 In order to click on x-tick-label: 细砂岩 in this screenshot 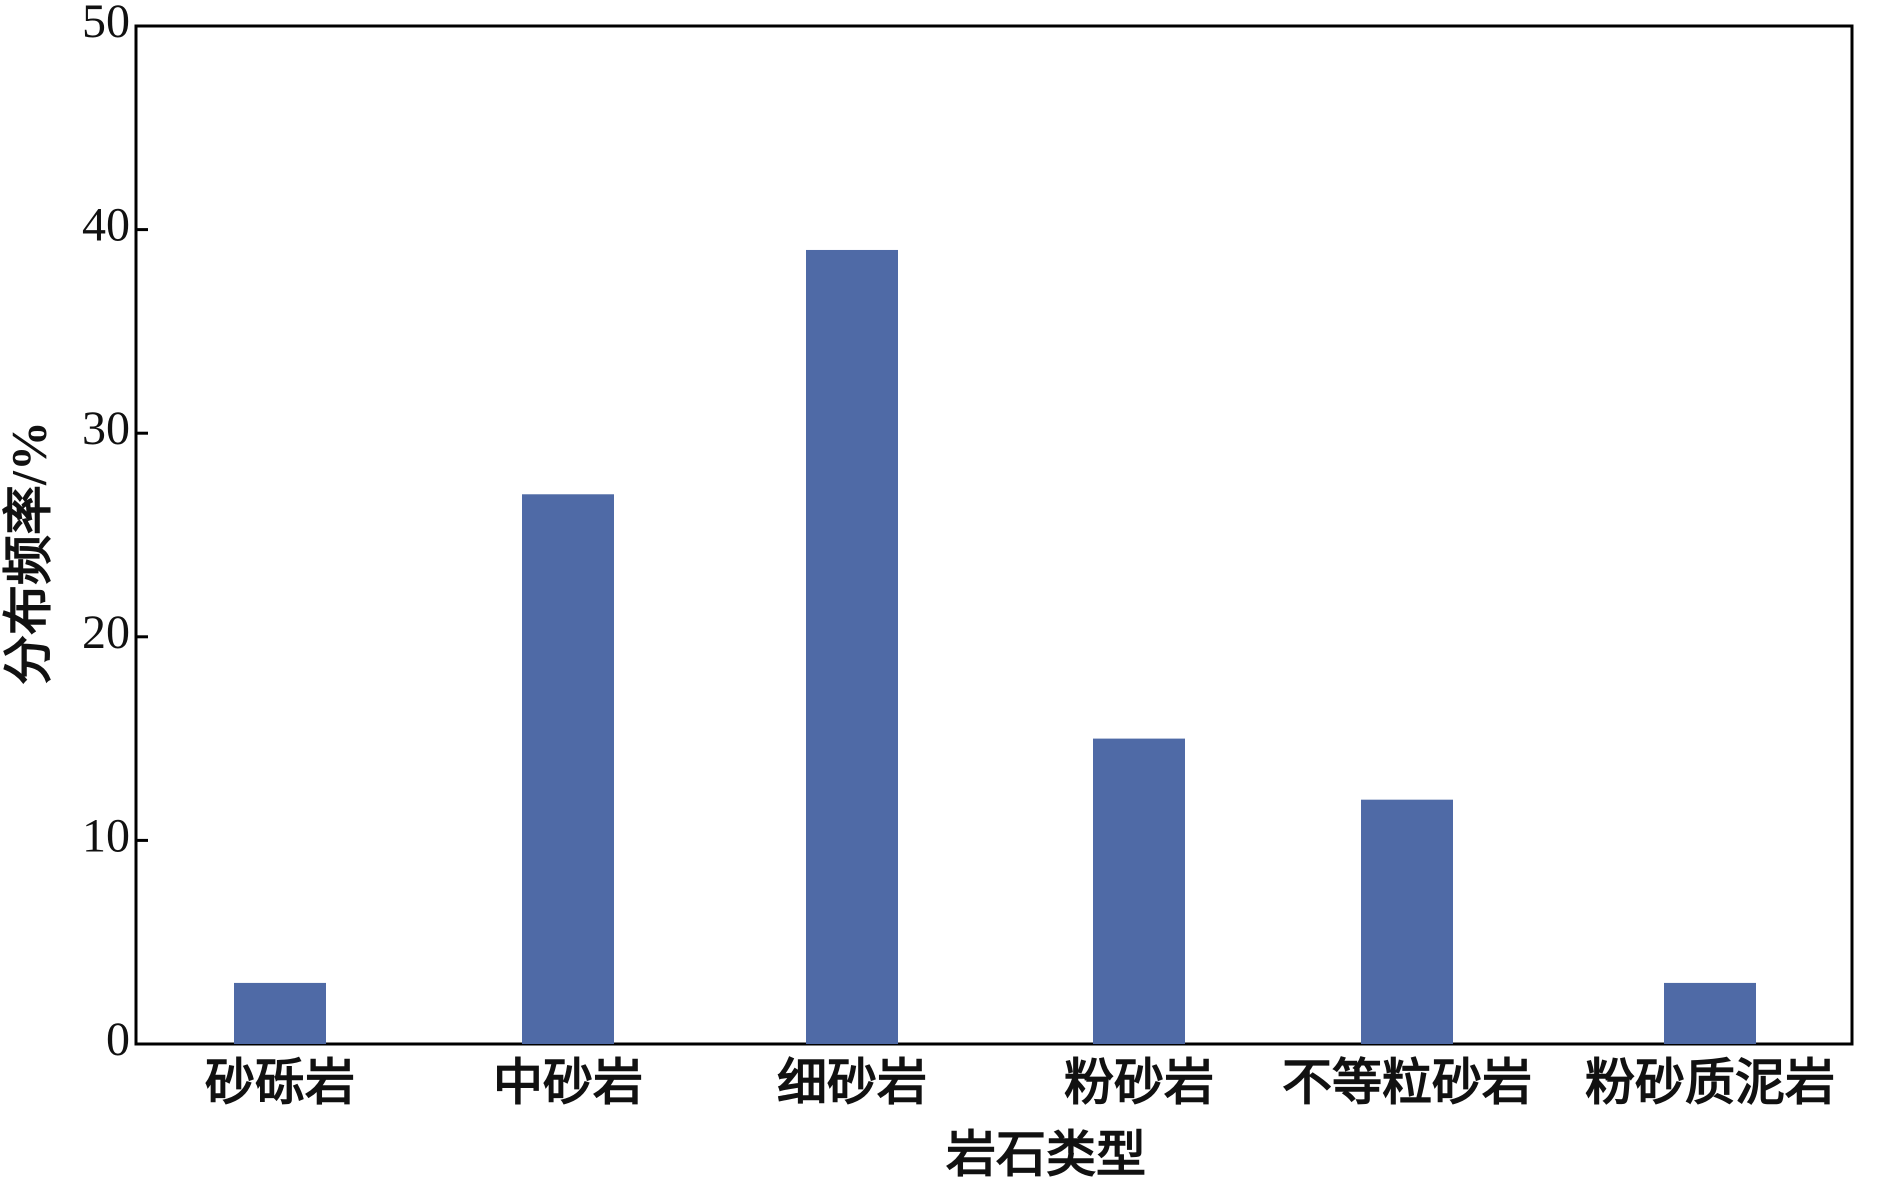, I will do `click(852, 1082)`.